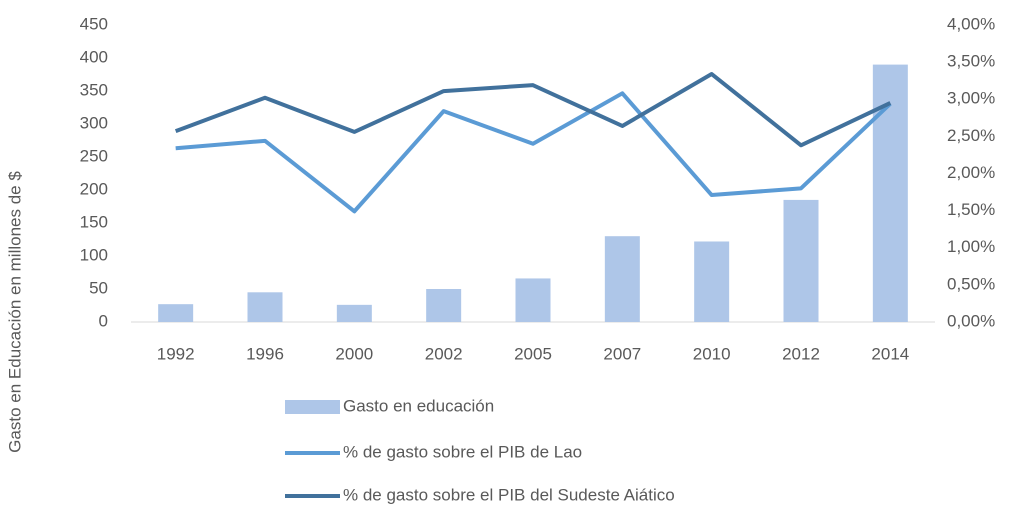 The height and width of the screenshot is (515, 1020). I want to click on y2-tick-label: 3,00%, so click(971, 98).